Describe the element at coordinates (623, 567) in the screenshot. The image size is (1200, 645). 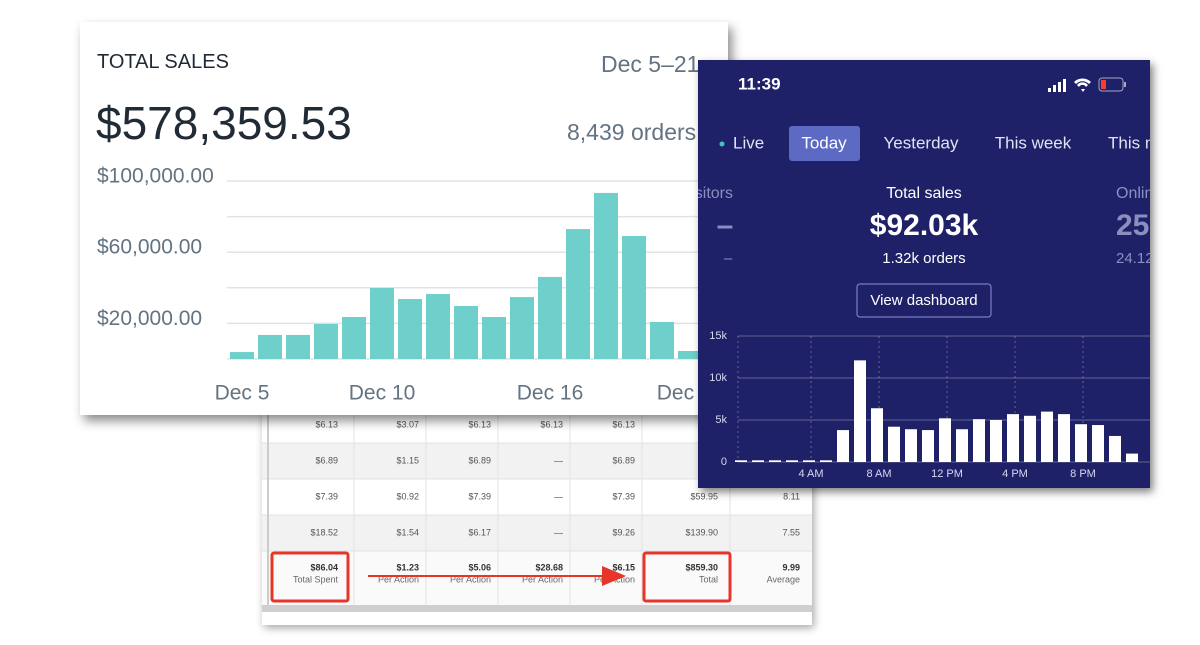
I see `summary-value: $6.15` at that location.